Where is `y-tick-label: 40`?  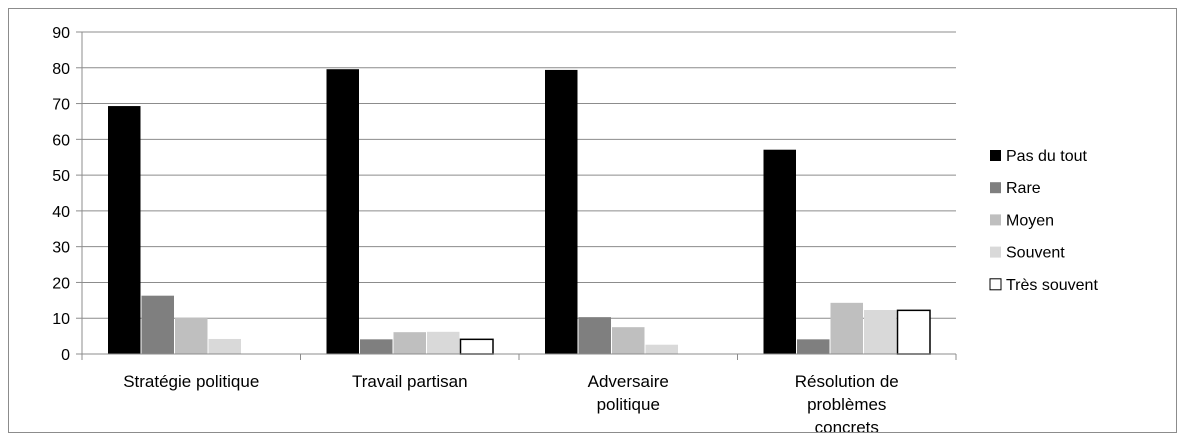
y-tick-label: 40 is located at coordinates (61, 212).